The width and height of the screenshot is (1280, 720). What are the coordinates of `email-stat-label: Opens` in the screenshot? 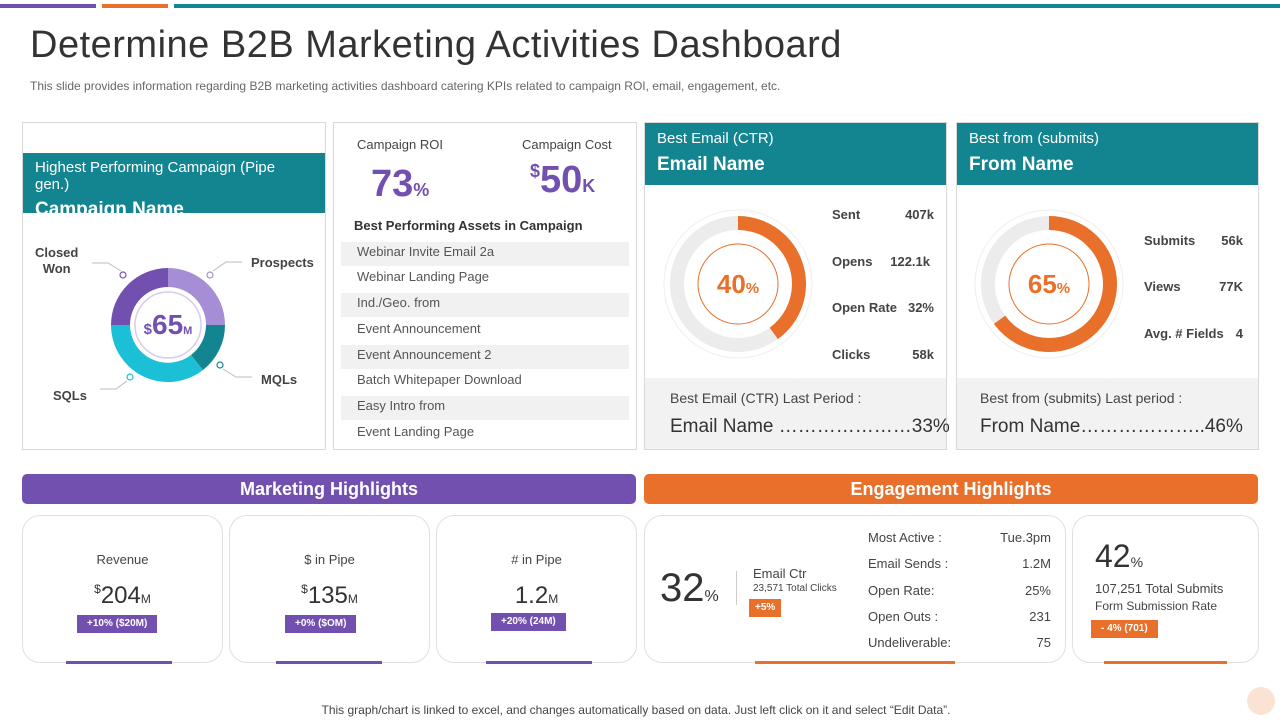 It's located at (852, 261).